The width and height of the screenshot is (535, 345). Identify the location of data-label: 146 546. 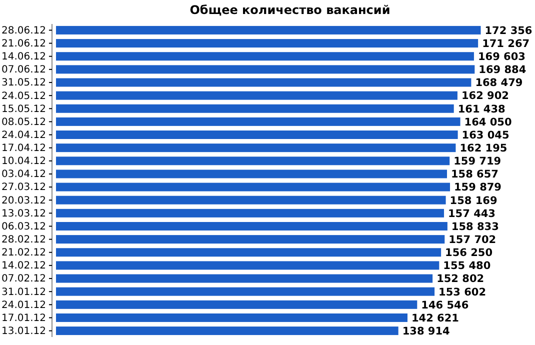
(445, 305).